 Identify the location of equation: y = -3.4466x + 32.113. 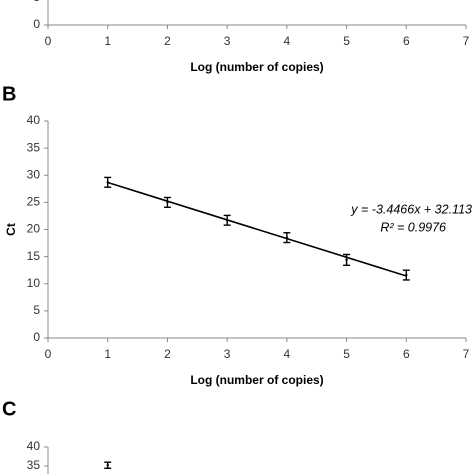
(411, 209).